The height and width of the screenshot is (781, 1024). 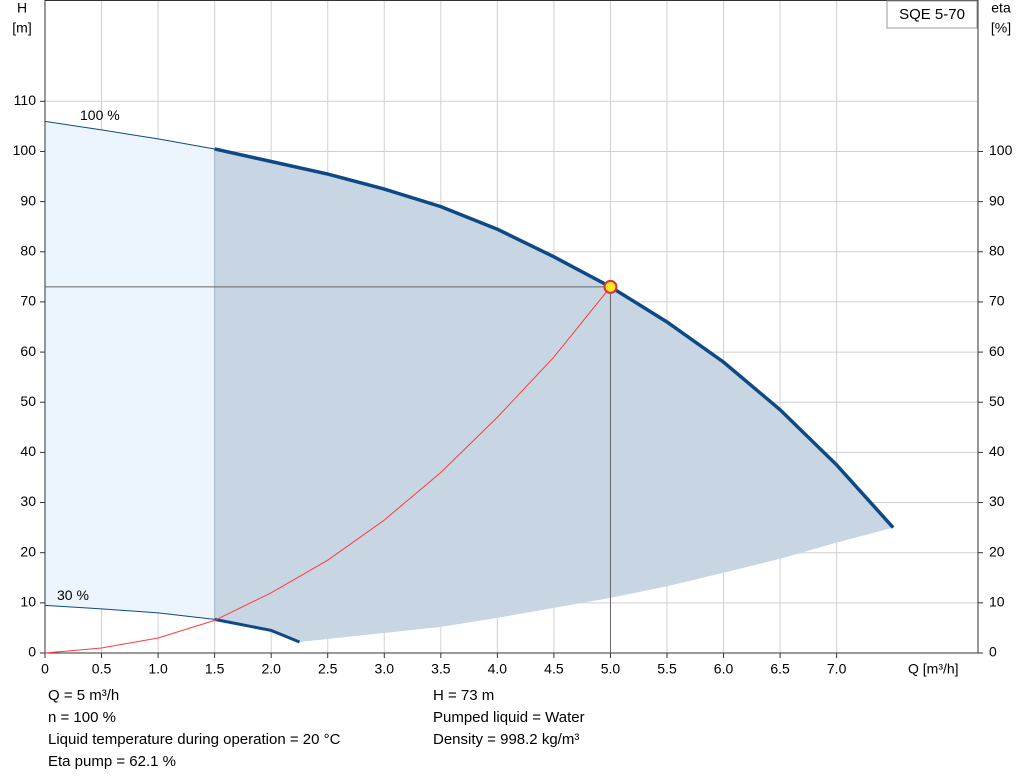 What do you see at coordinates (73, 595) in the screenshot?
I see `curve-label: 30 %` at bounding box center [73, 595].